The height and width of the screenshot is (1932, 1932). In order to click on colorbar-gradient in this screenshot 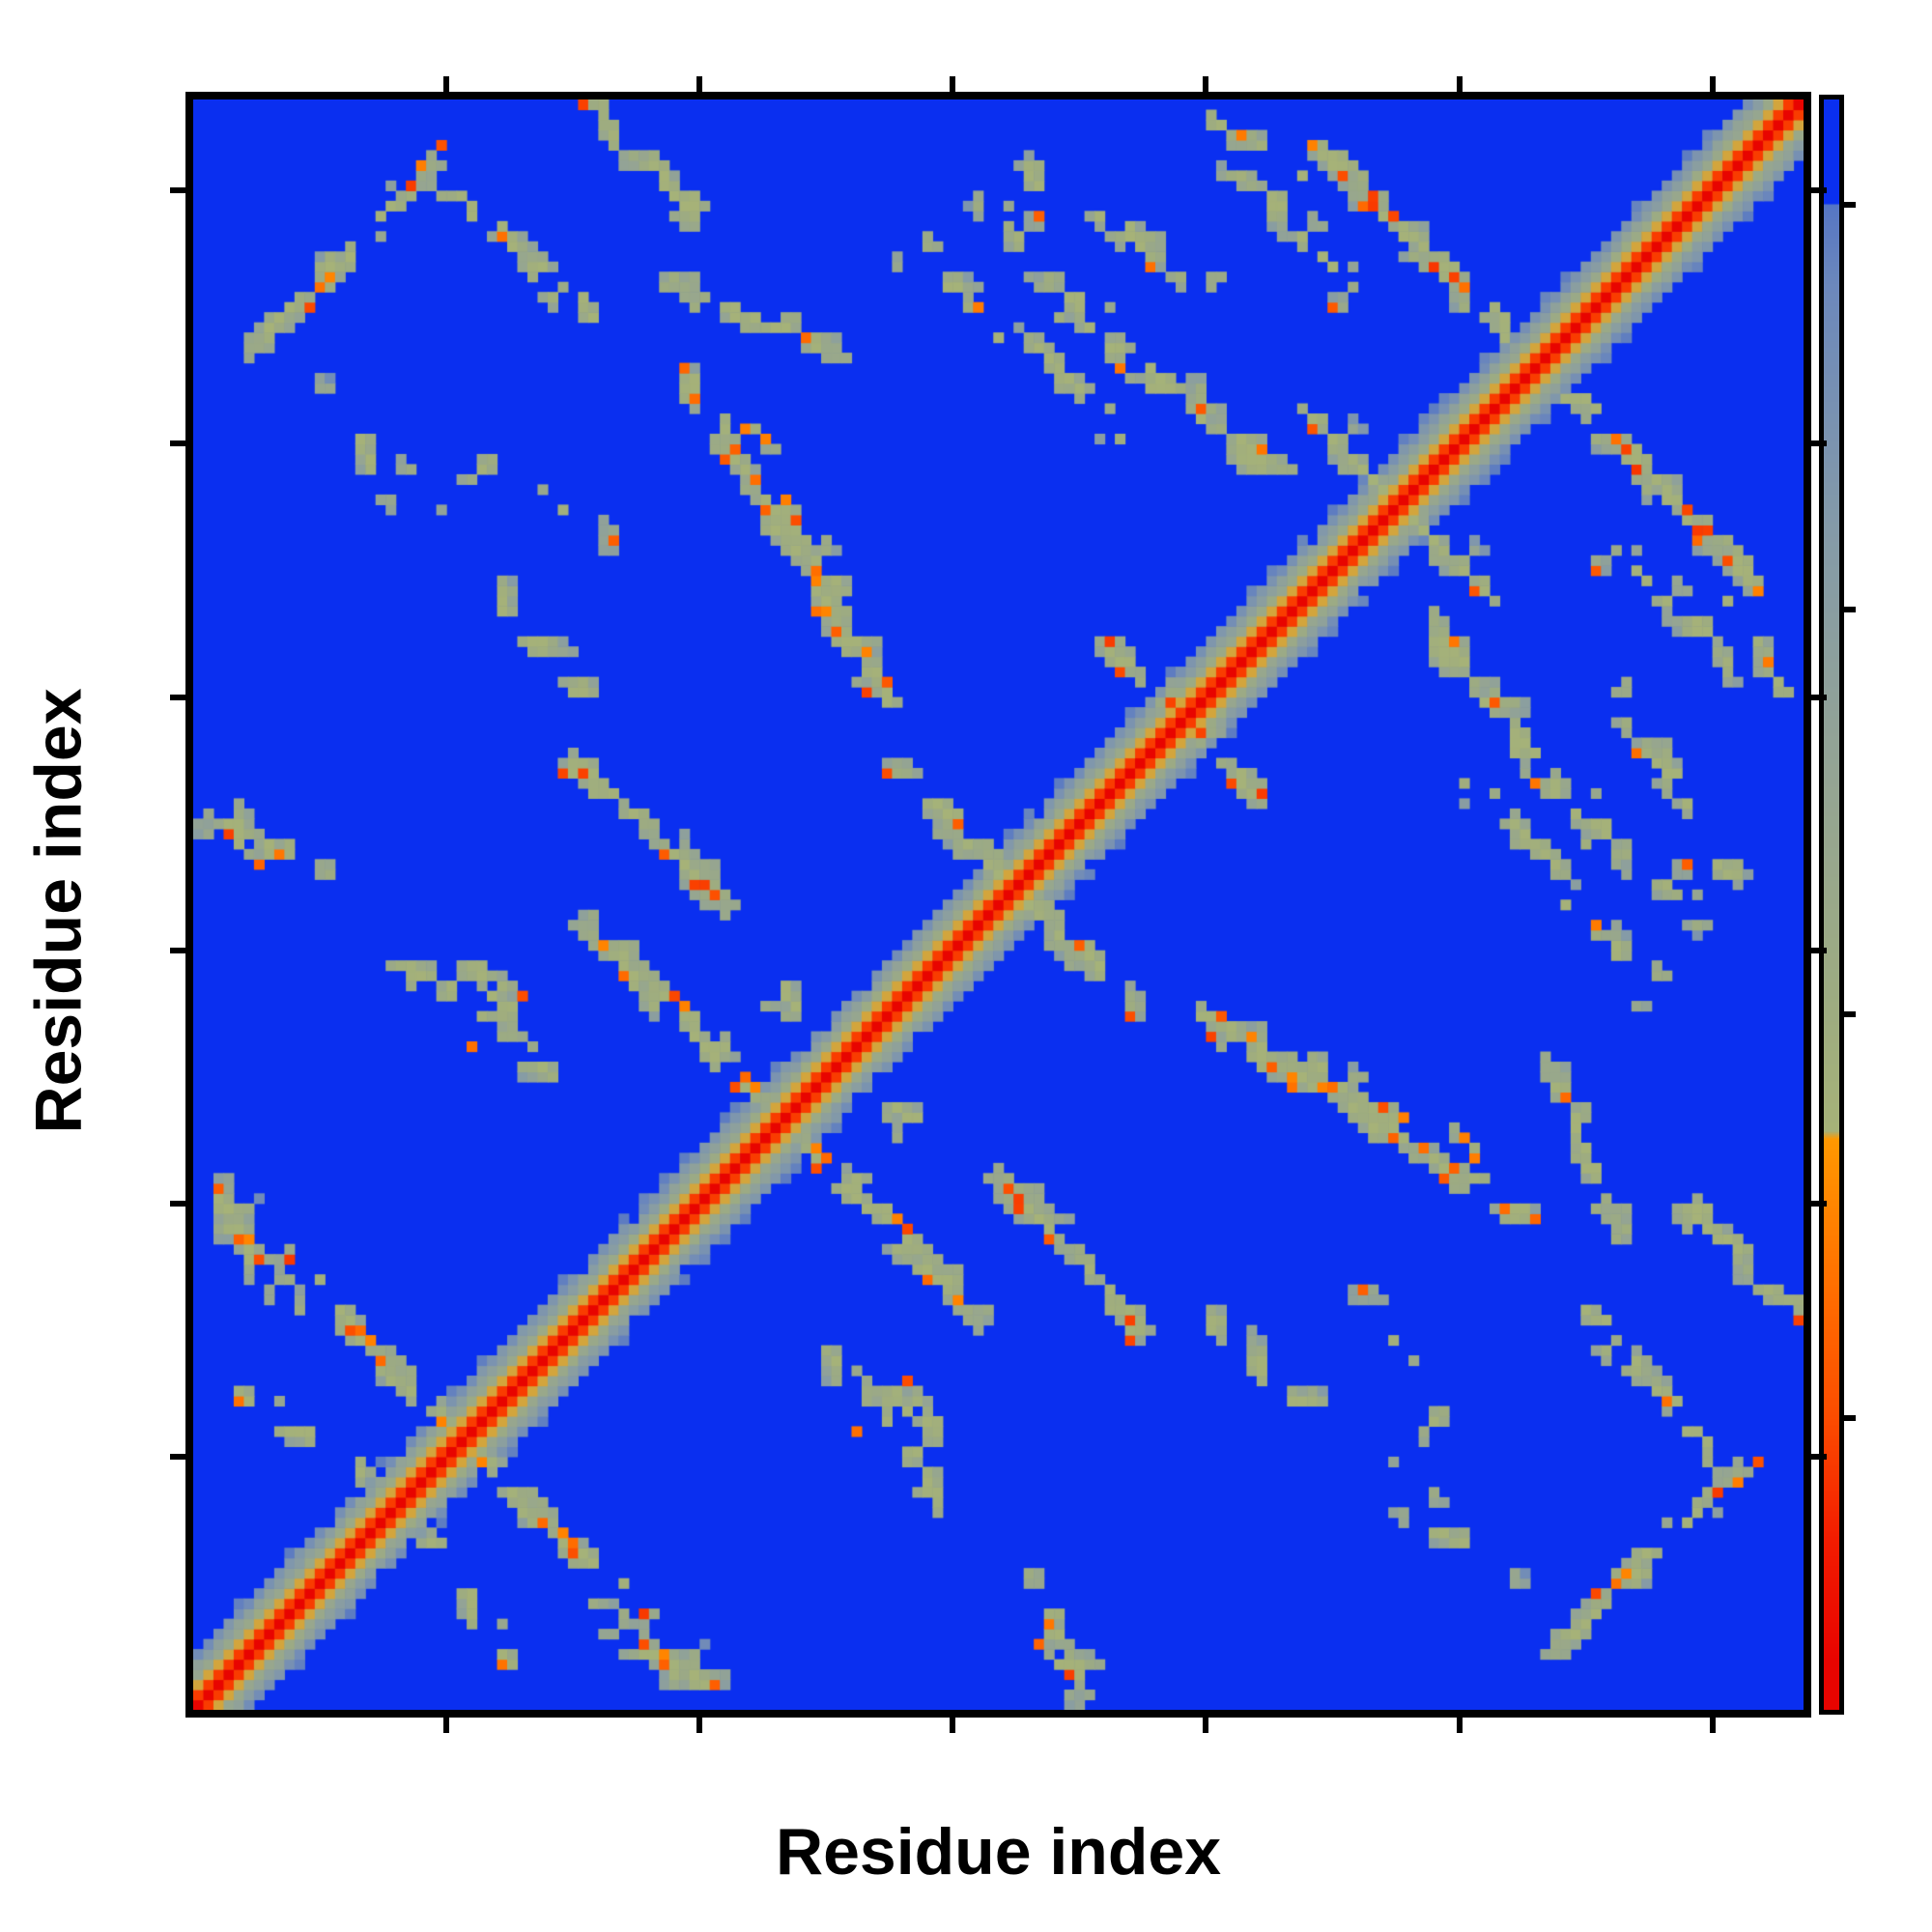, I will do `click(1831, 904)`.